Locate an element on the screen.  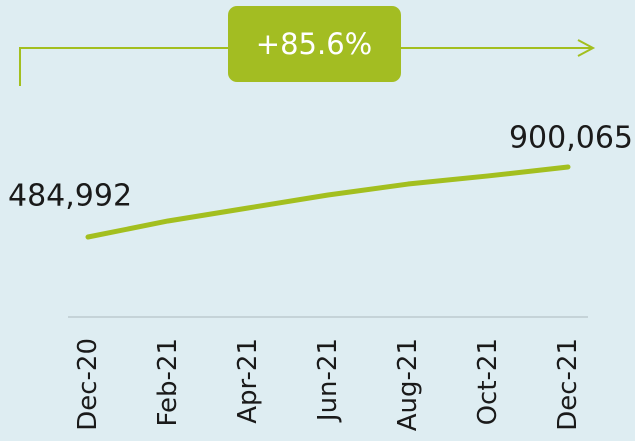
x-tick-label: Feb-21 is located at coordinates (168, 382).